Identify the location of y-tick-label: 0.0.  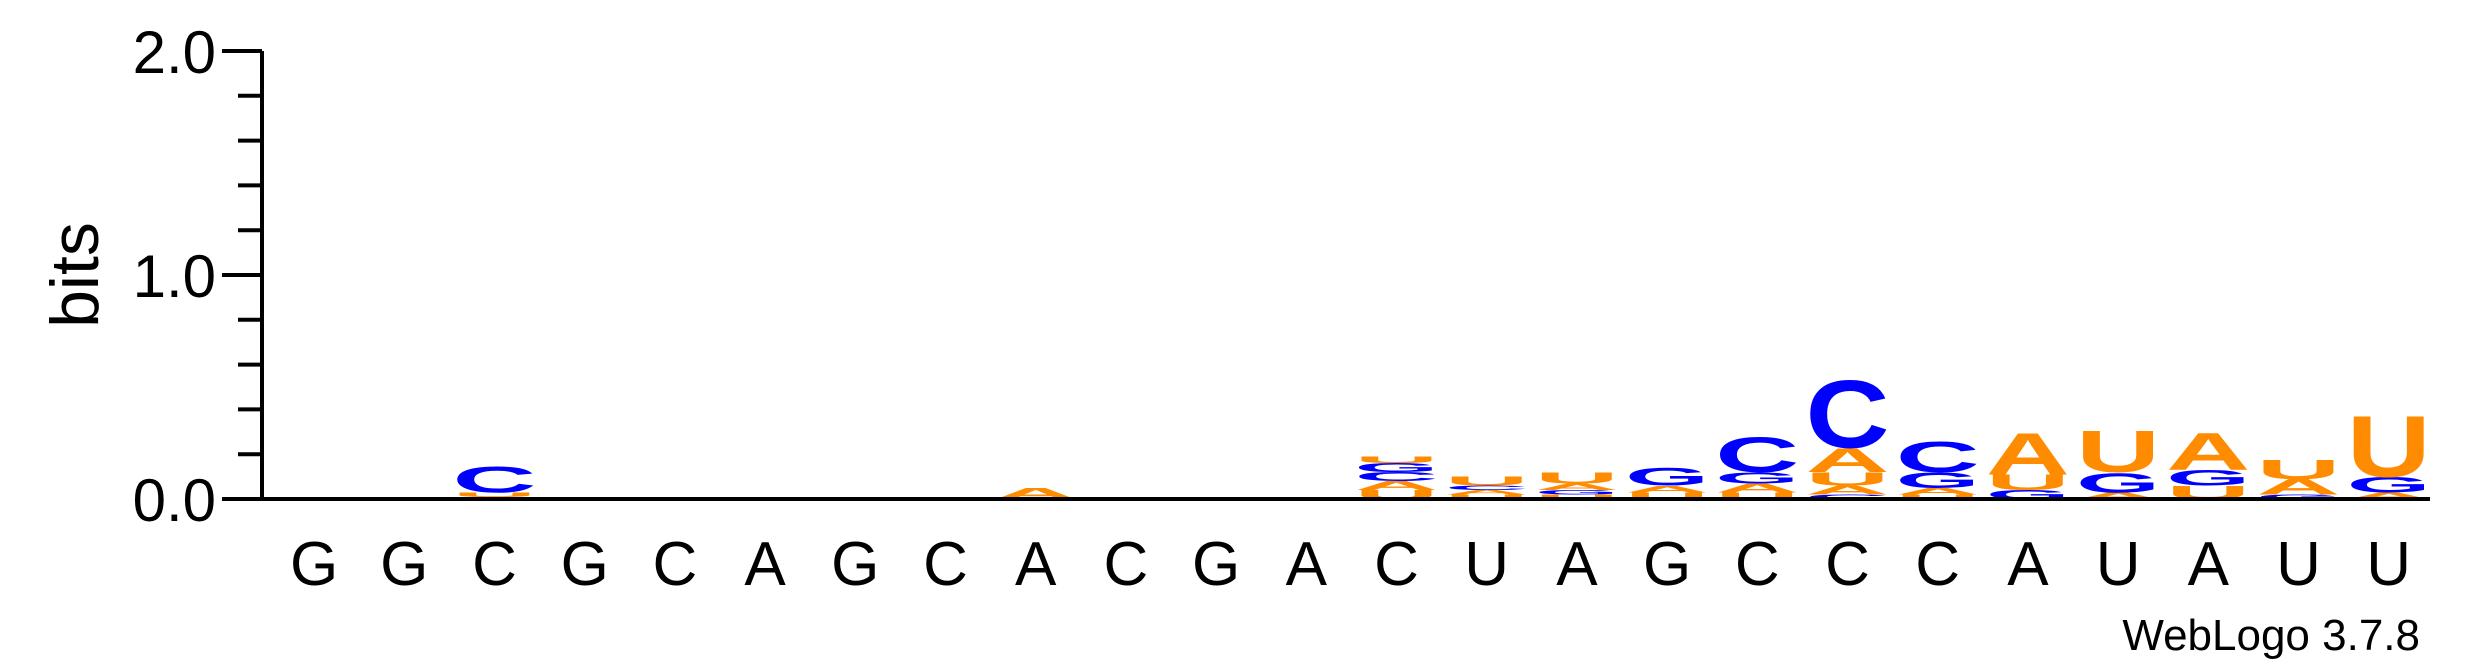
(174, 500).